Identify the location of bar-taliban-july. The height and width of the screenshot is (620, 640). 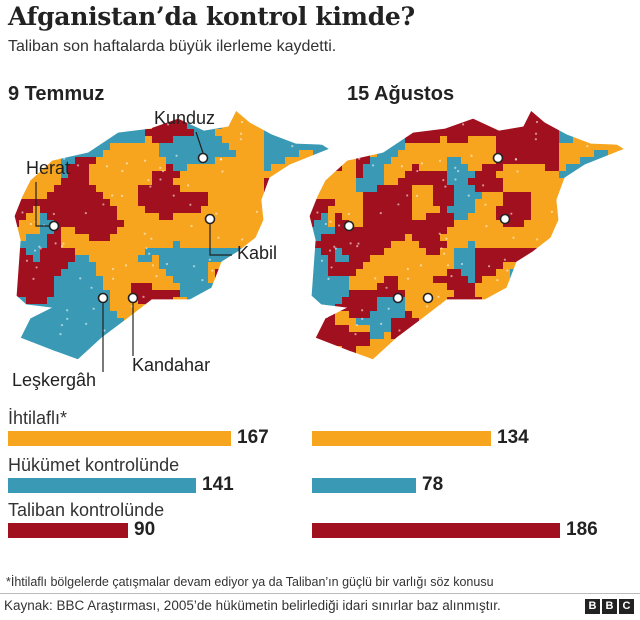
(68, 530).